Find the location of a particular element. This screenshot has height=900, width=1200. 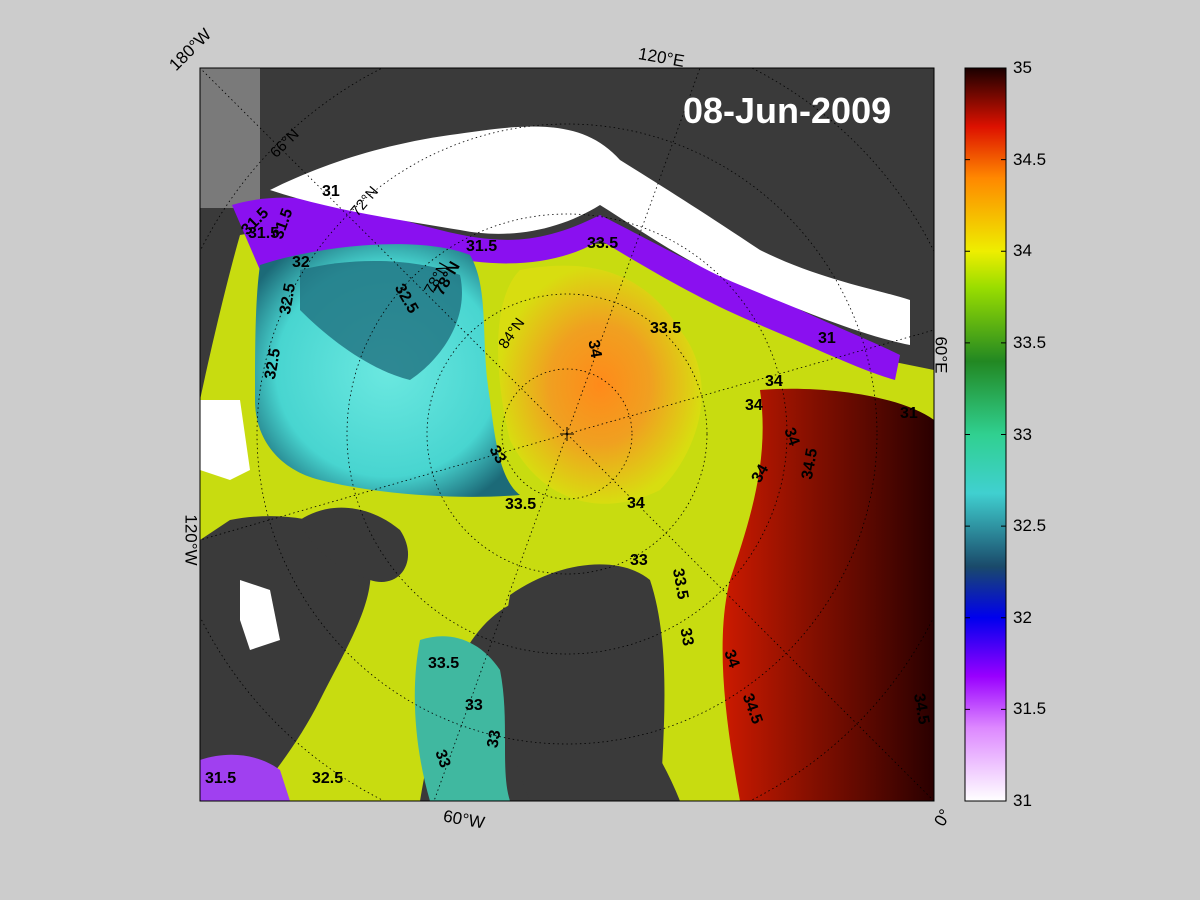

outside-grid-area is located at coordinates (230, 138).